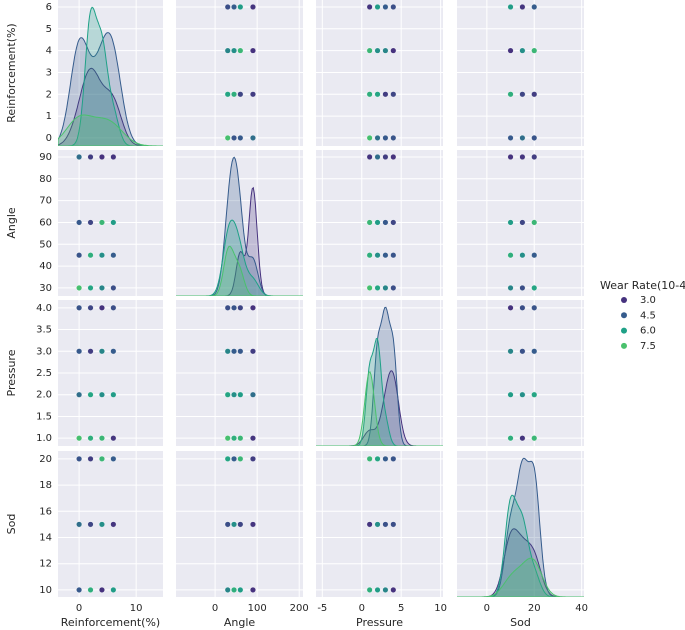 The width and height of the screenshot is (685, 630). What do you see at coordinates (648, 346) in the screenshot?
I see `legend-label: 7.5` at bounding box center [648, 346].